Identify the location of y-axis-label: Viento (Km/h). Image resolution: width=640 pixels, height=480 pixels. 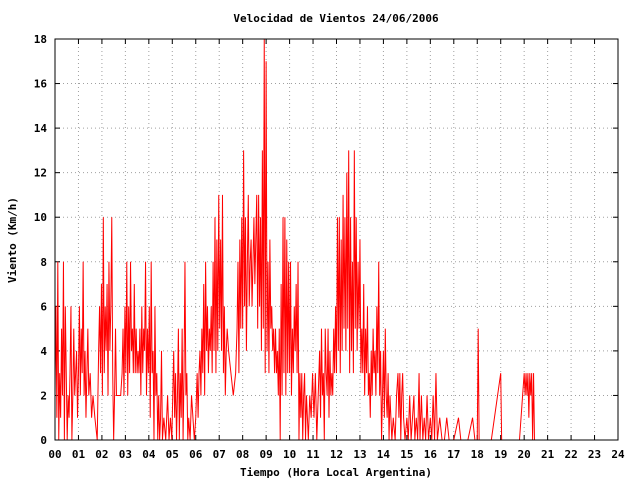
(12, 240).